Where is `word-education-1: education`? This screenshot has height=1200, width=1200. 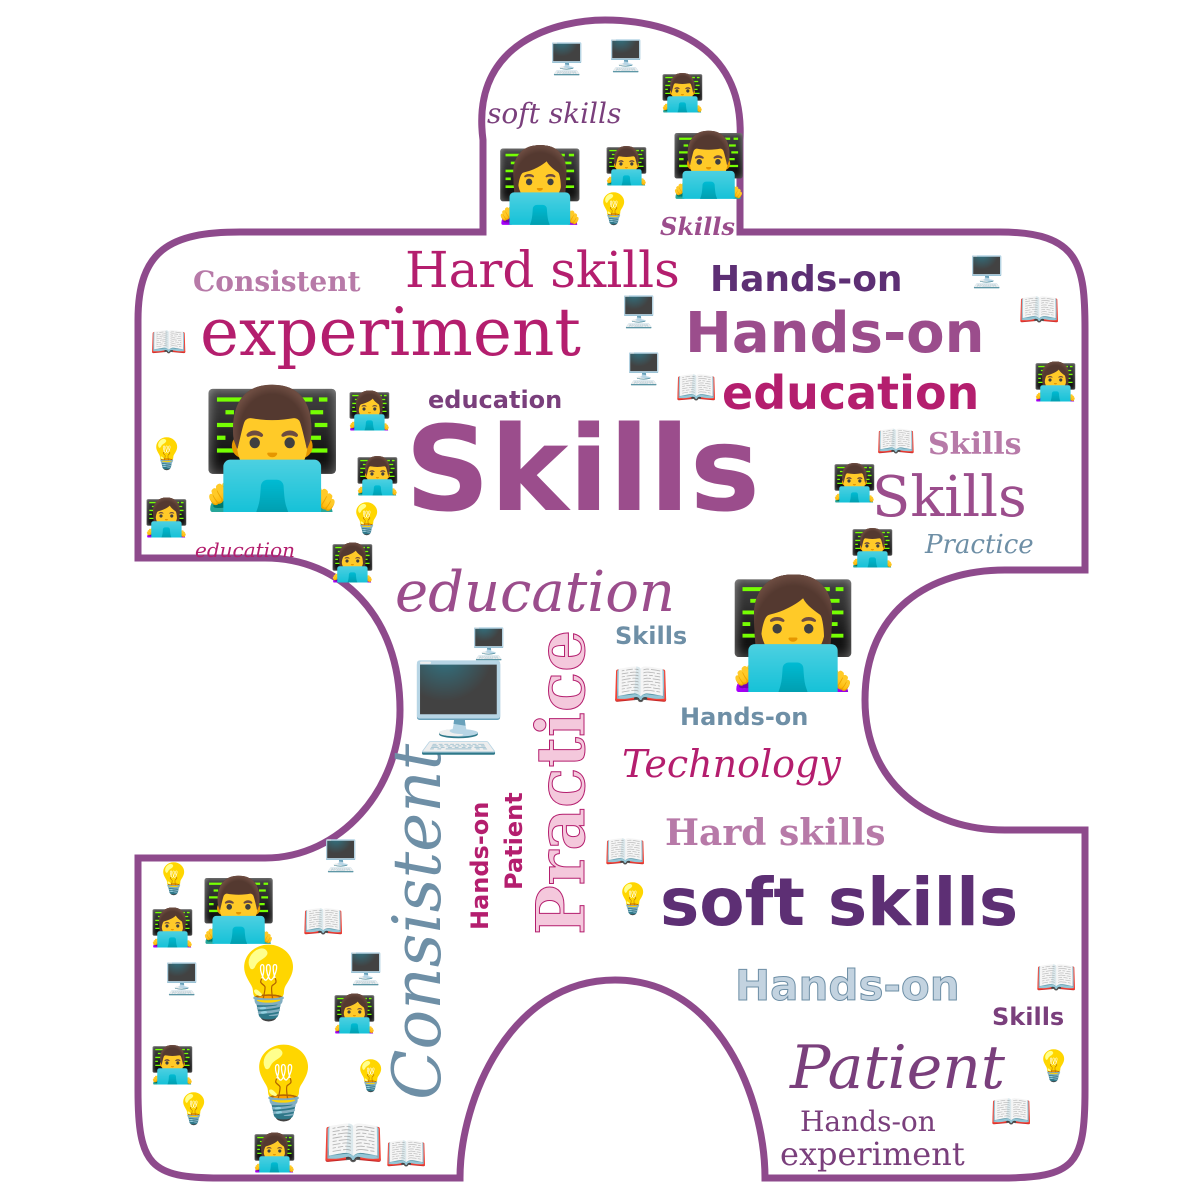
word-education-1: education is located at coordinates (851, 393).